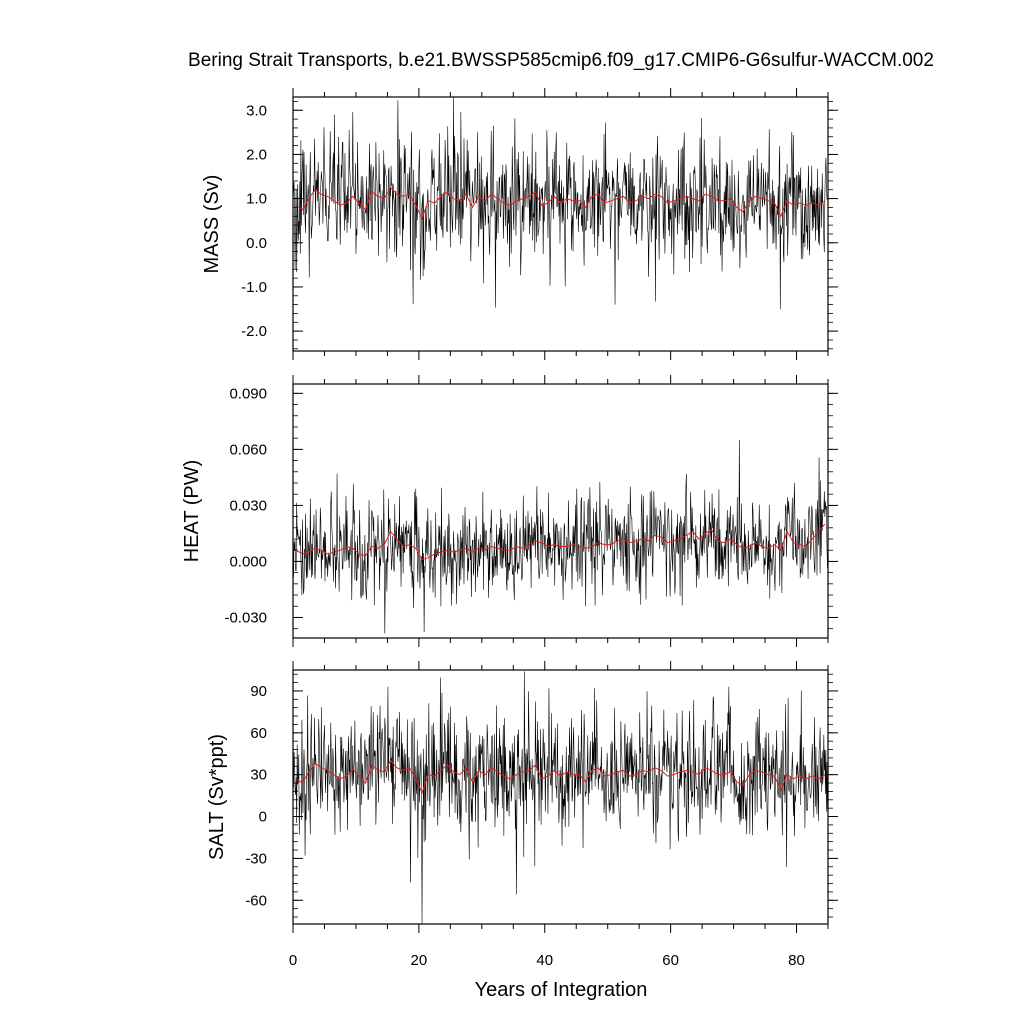 The image size is (1024, 1024). I want to click on x-tick-label: 60, so click(670, 960).